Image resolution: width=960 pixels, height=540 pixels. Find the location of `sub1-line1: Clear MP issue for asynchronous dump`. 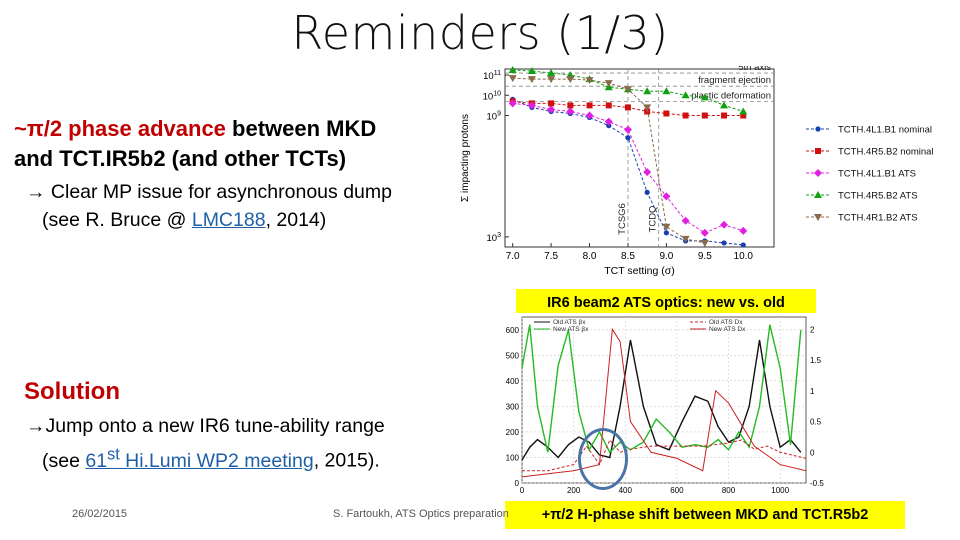

sub1-line1: Clear MP issue for asynchronous dump is located at coordinates (218, 192).